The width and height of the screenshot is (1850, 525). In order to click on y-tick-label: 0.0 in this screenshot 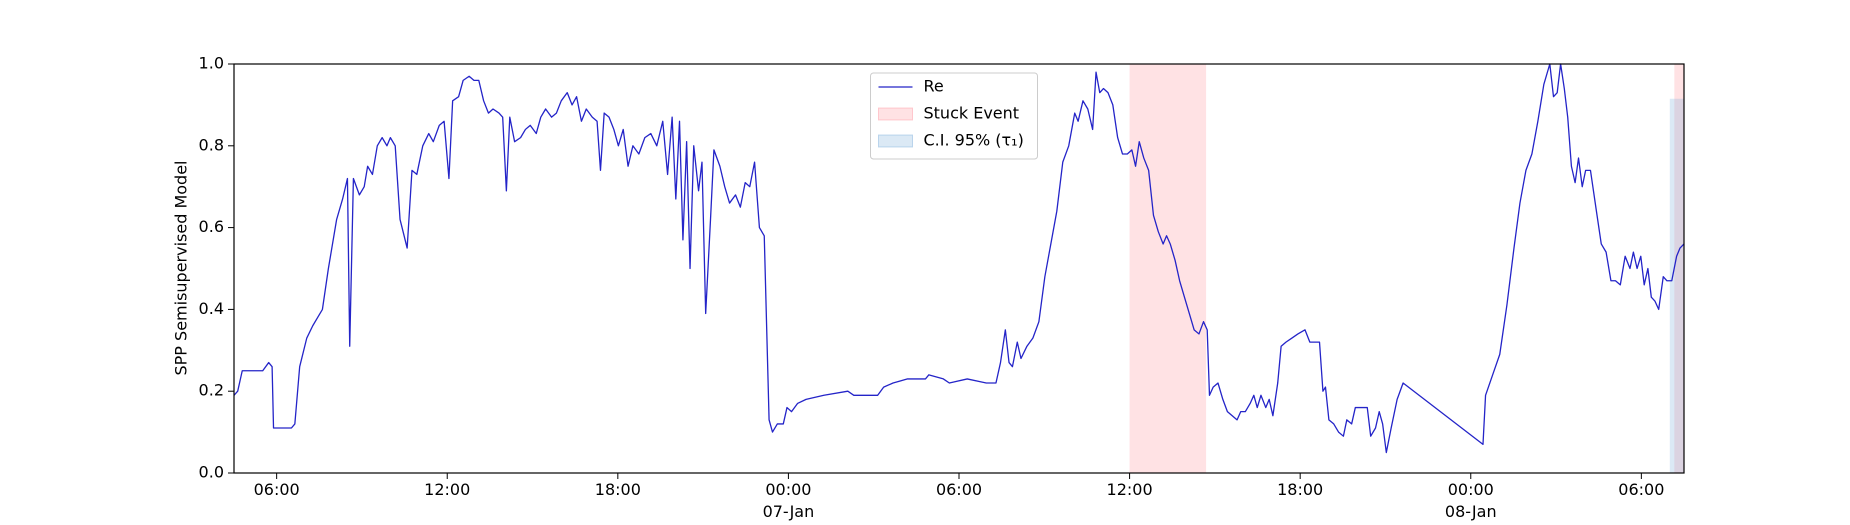, I will do `click(211, 472)`.